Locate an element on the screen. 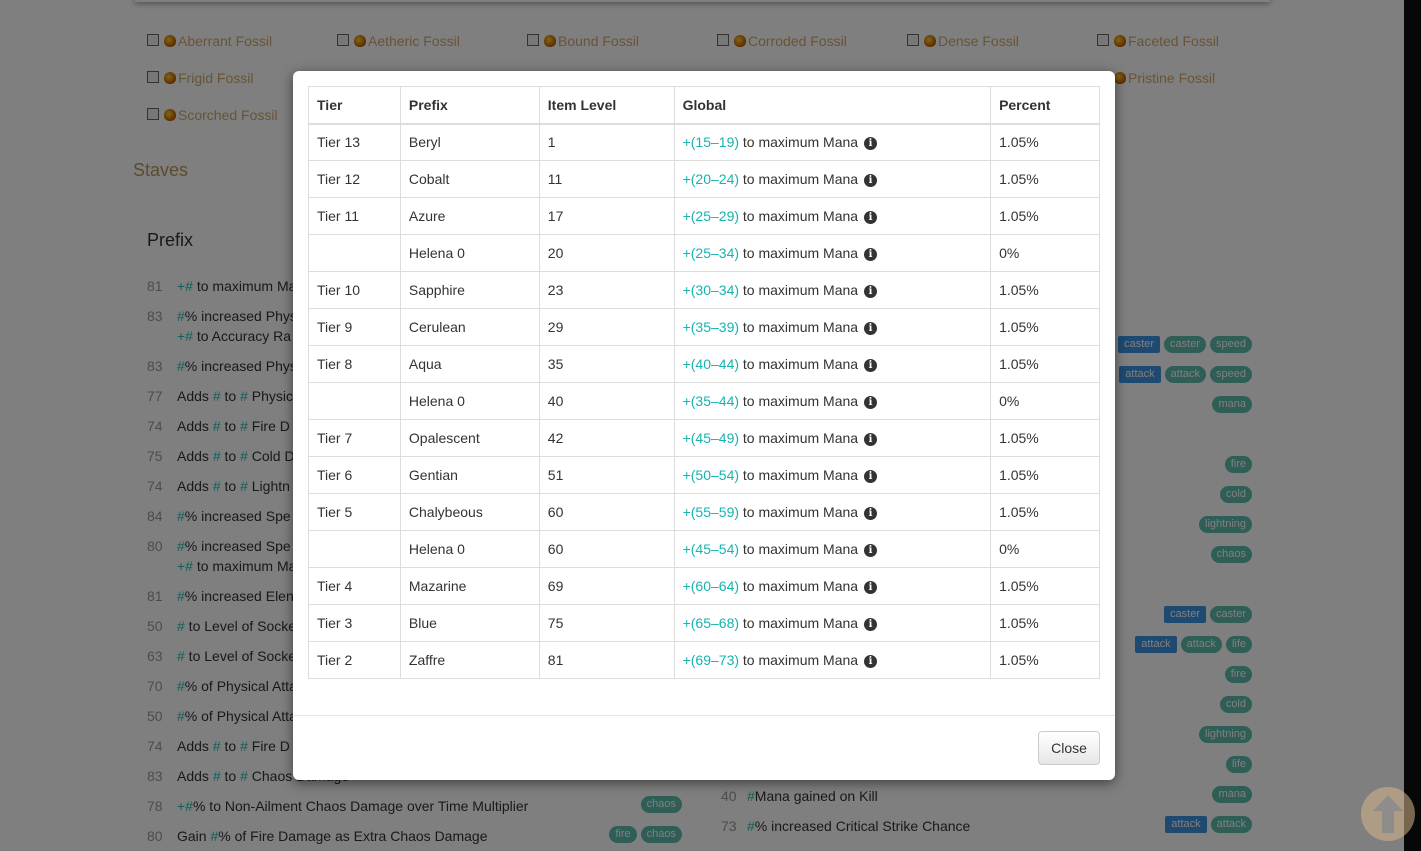  item-level-cell: 69 is located at coordinates (606, 586).